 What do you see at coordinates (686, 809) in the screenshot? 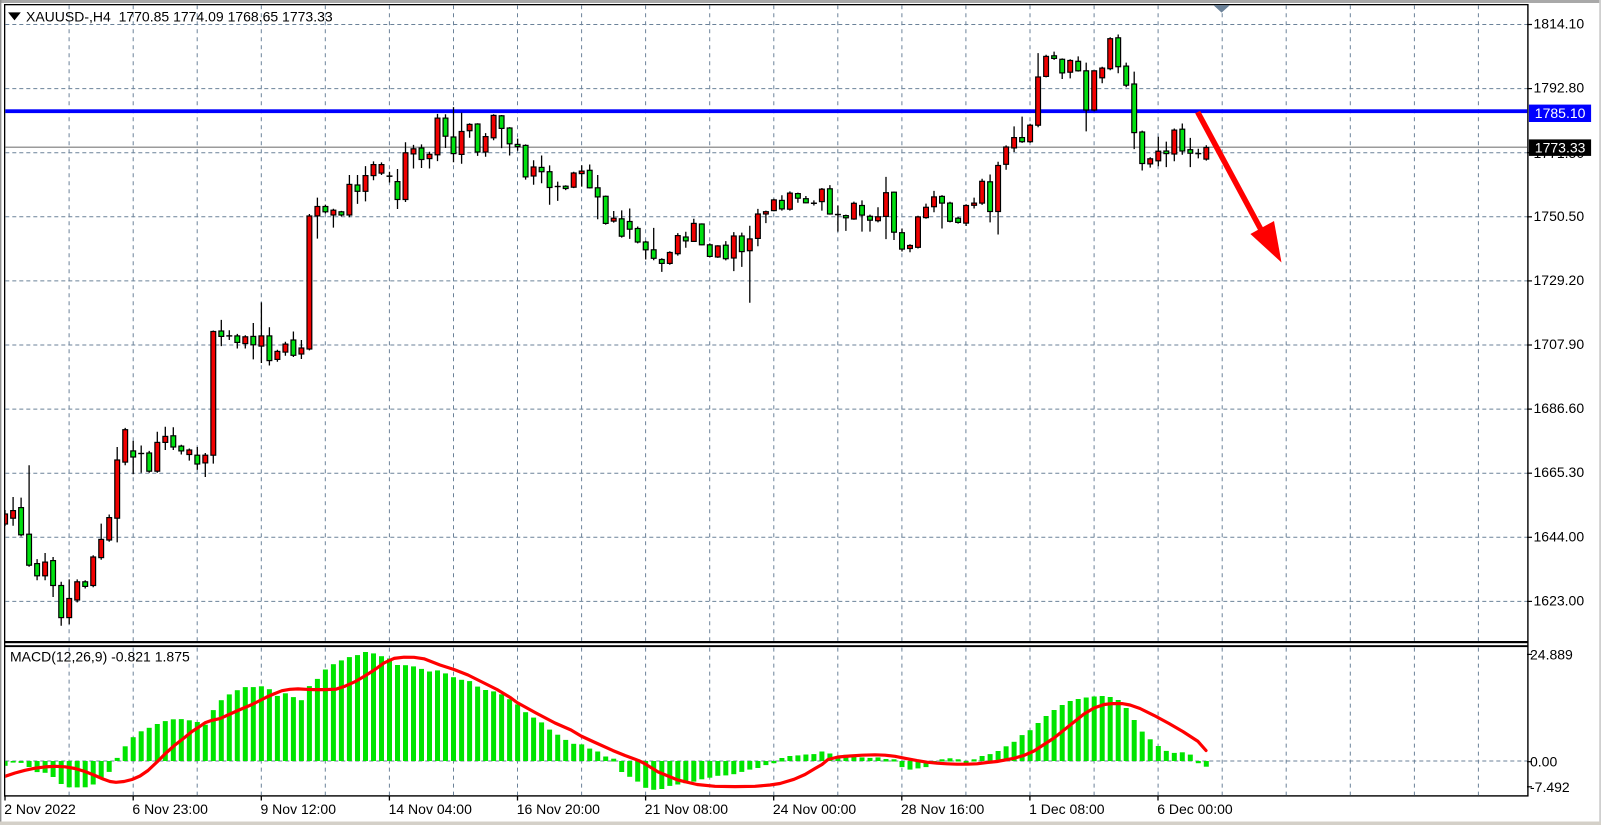
I see `svg-text: 21 Nov 08:00` at bounding box center [686, 809].